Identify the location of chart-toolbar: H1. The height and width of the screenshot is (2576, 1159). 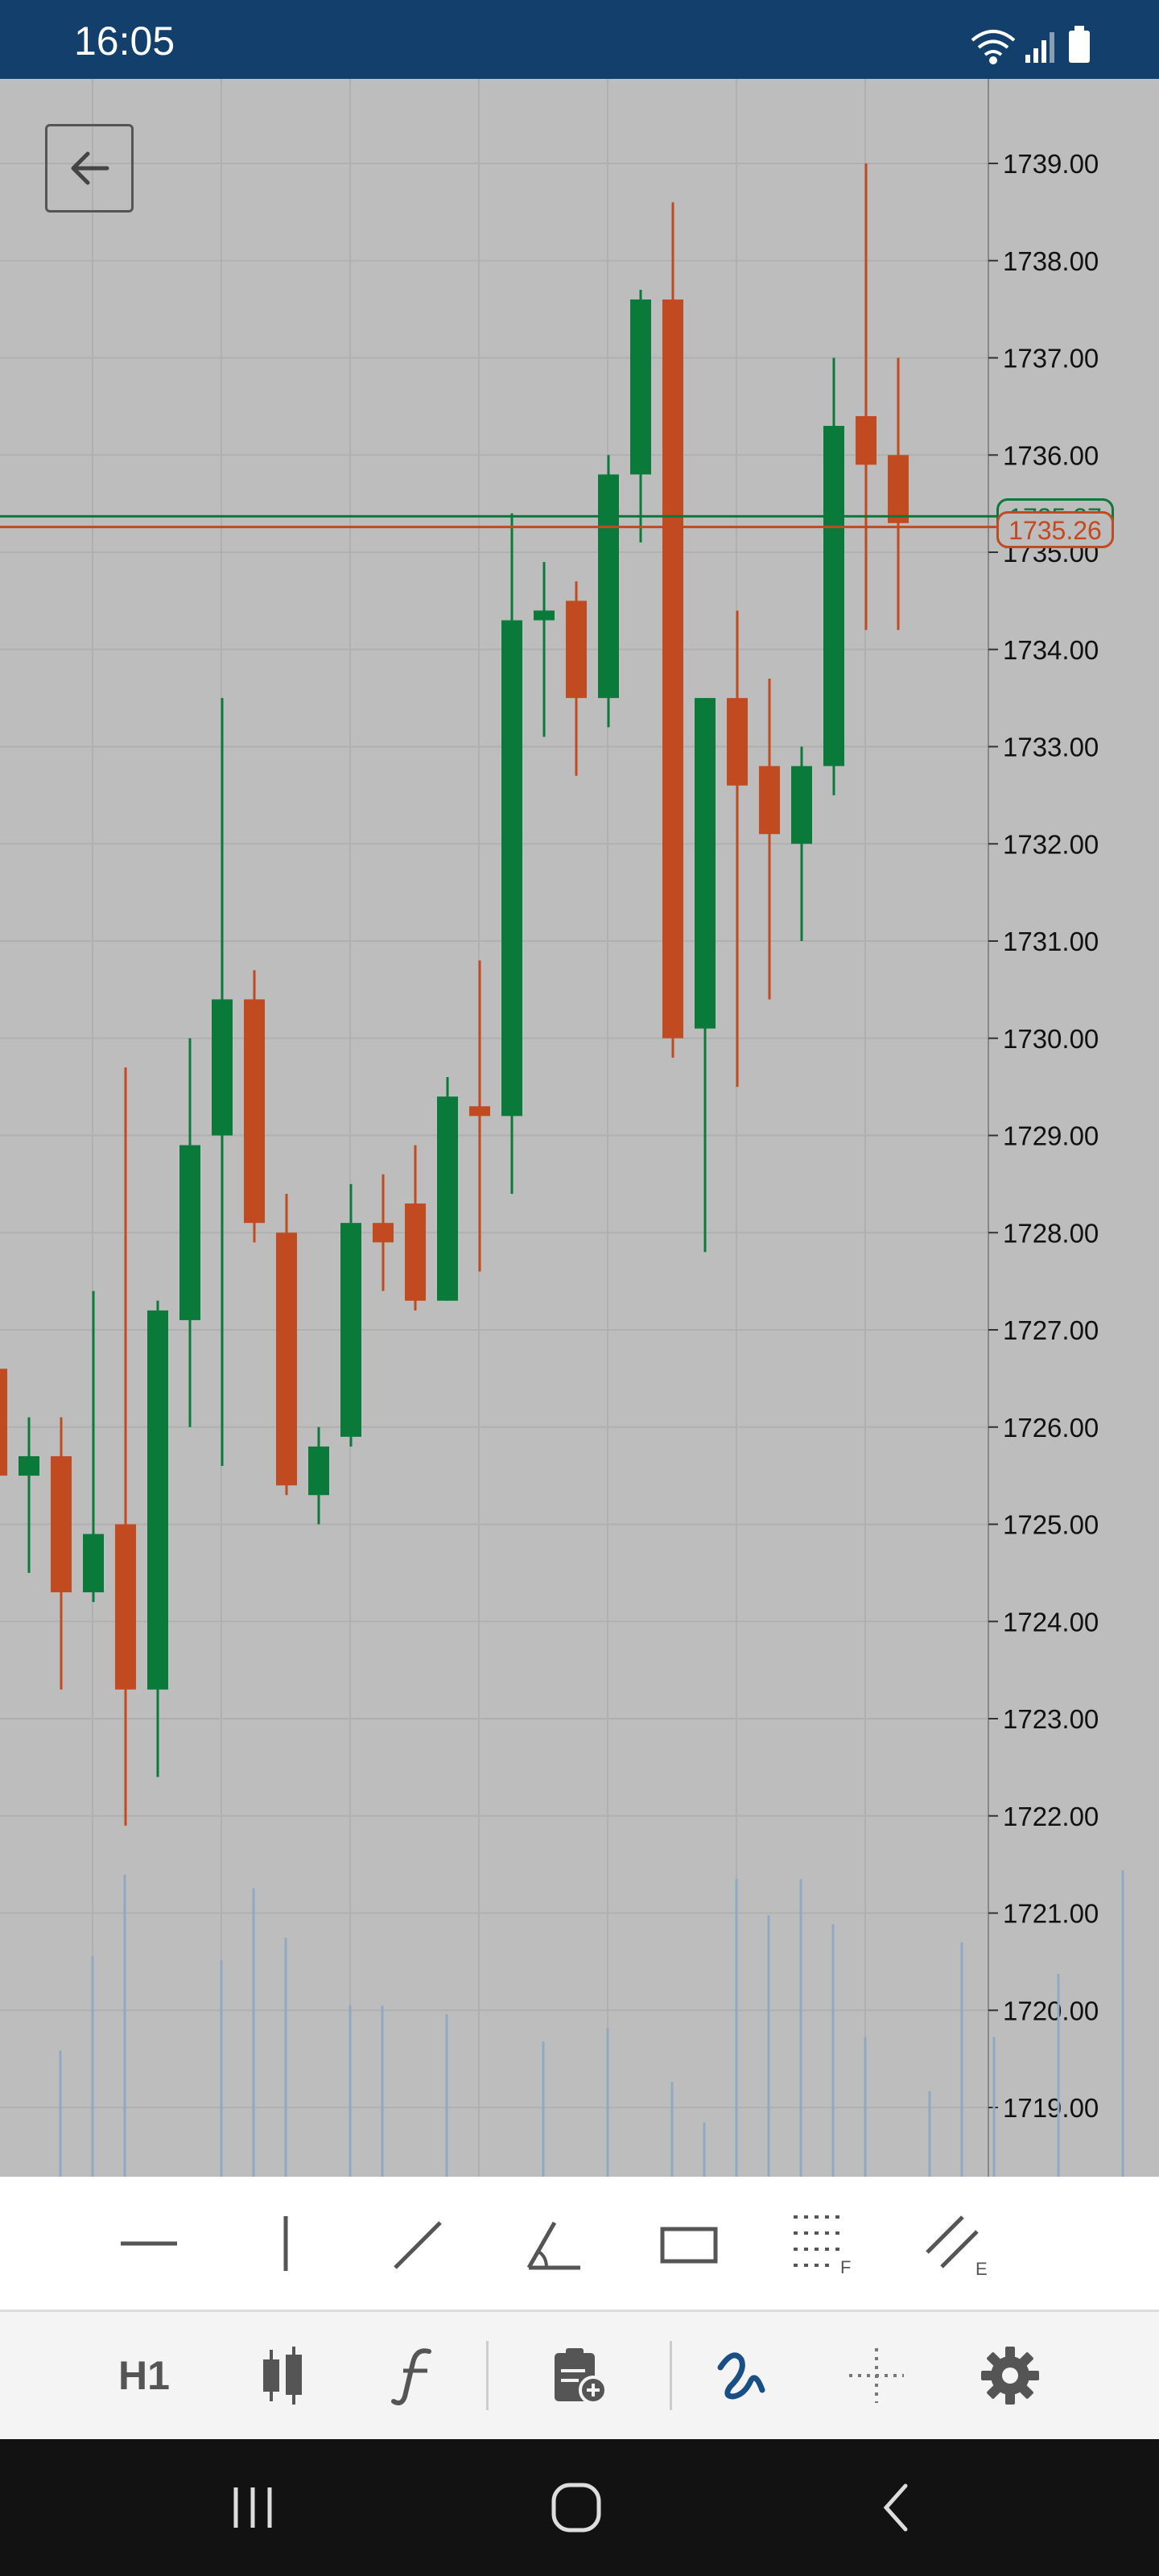
(579, 2375).